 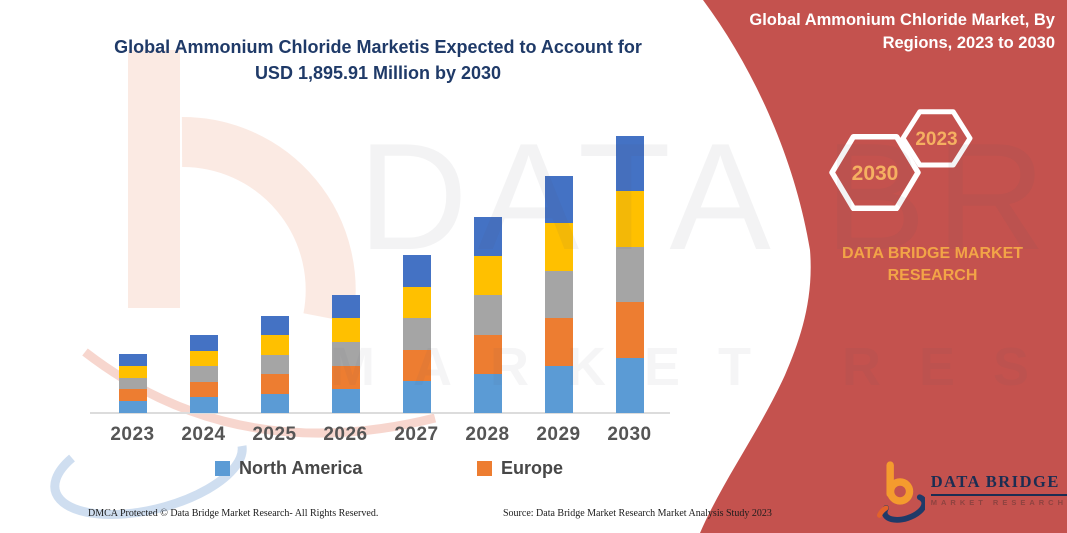 I want to click on x-axis-label-2025: 2025, so click(x=274, y=434).